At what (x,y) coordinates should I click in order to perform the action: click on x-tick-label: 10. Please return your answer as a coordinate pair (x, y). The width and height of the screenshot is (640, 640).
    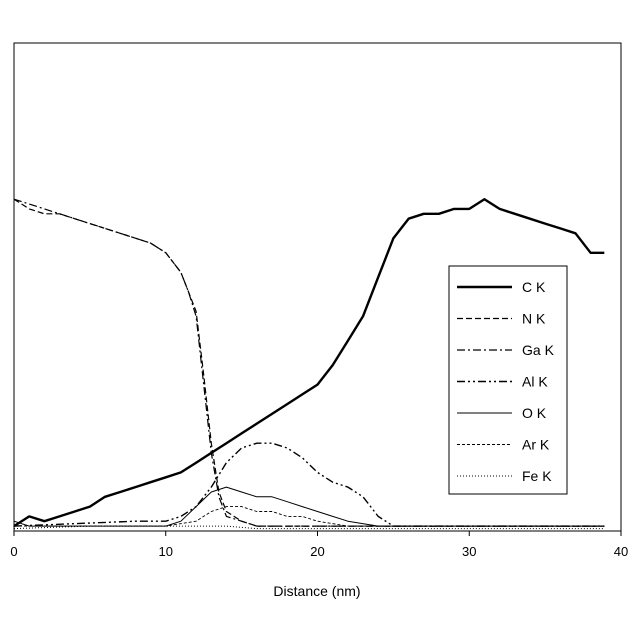
    Looking at the image, I should click on (166, 551).